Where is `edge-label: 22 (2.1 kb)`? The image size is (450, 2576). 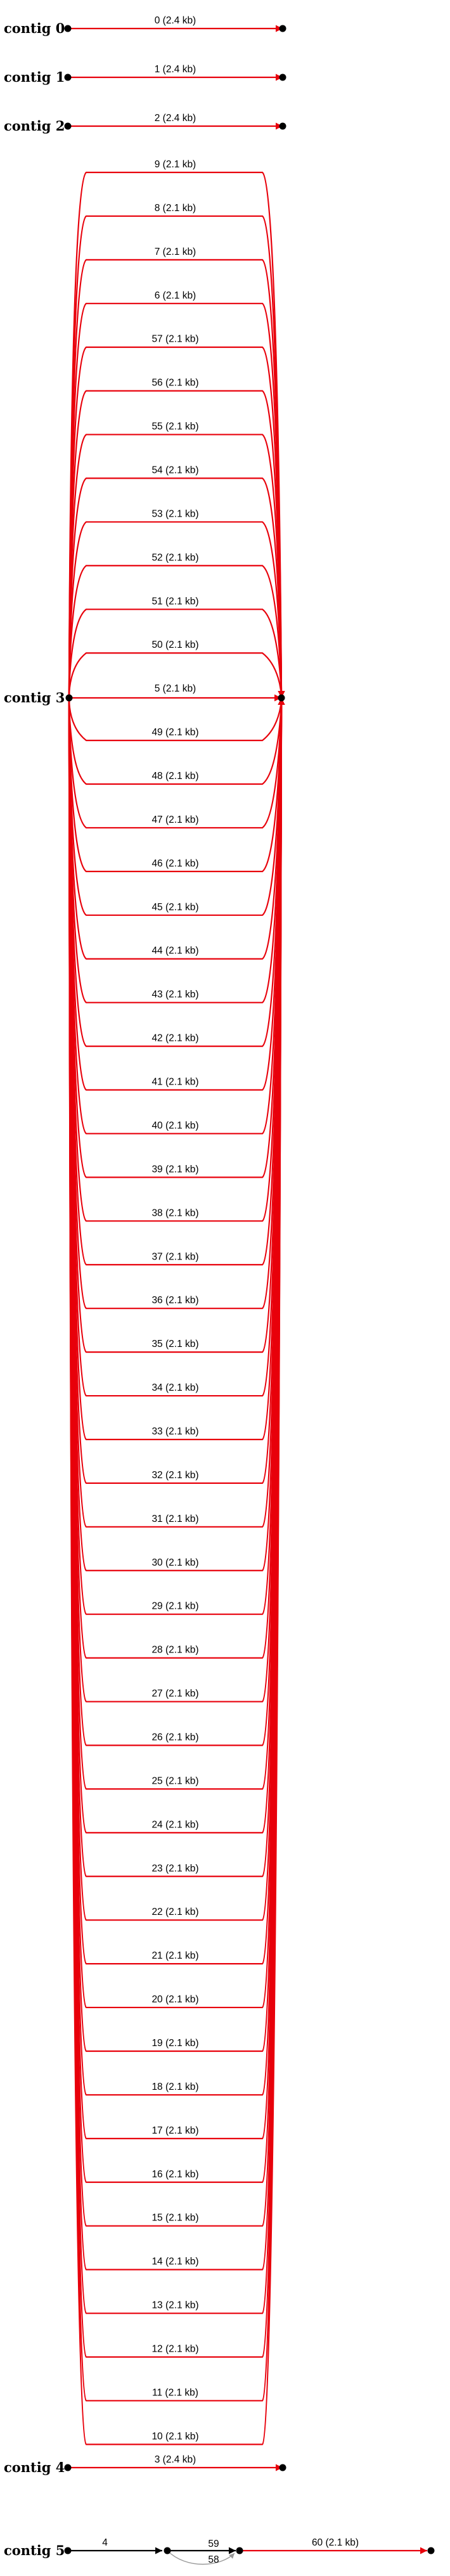 edge-label: 22 (2.1 kb) is located at coordinates (174, 1912).